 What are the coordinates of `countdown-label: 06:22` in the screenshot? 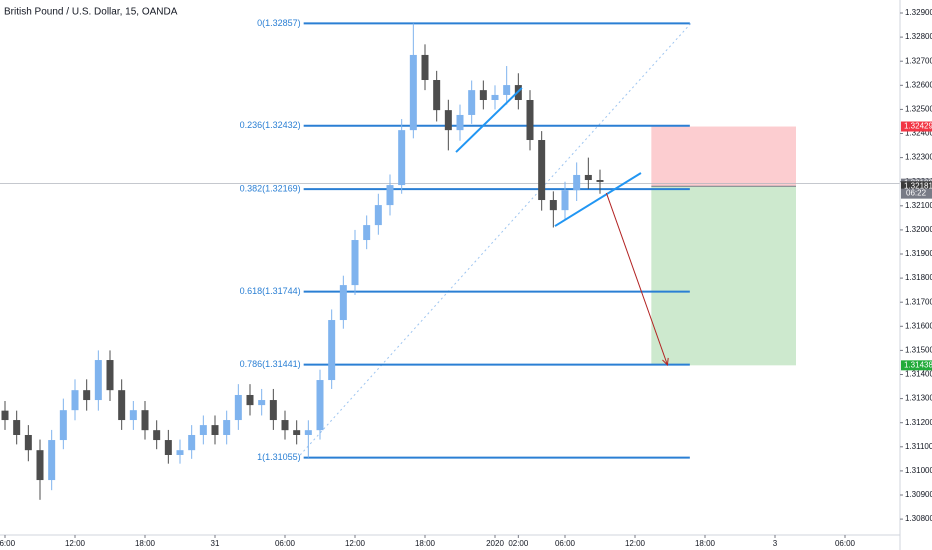 It's located at (916, 193).